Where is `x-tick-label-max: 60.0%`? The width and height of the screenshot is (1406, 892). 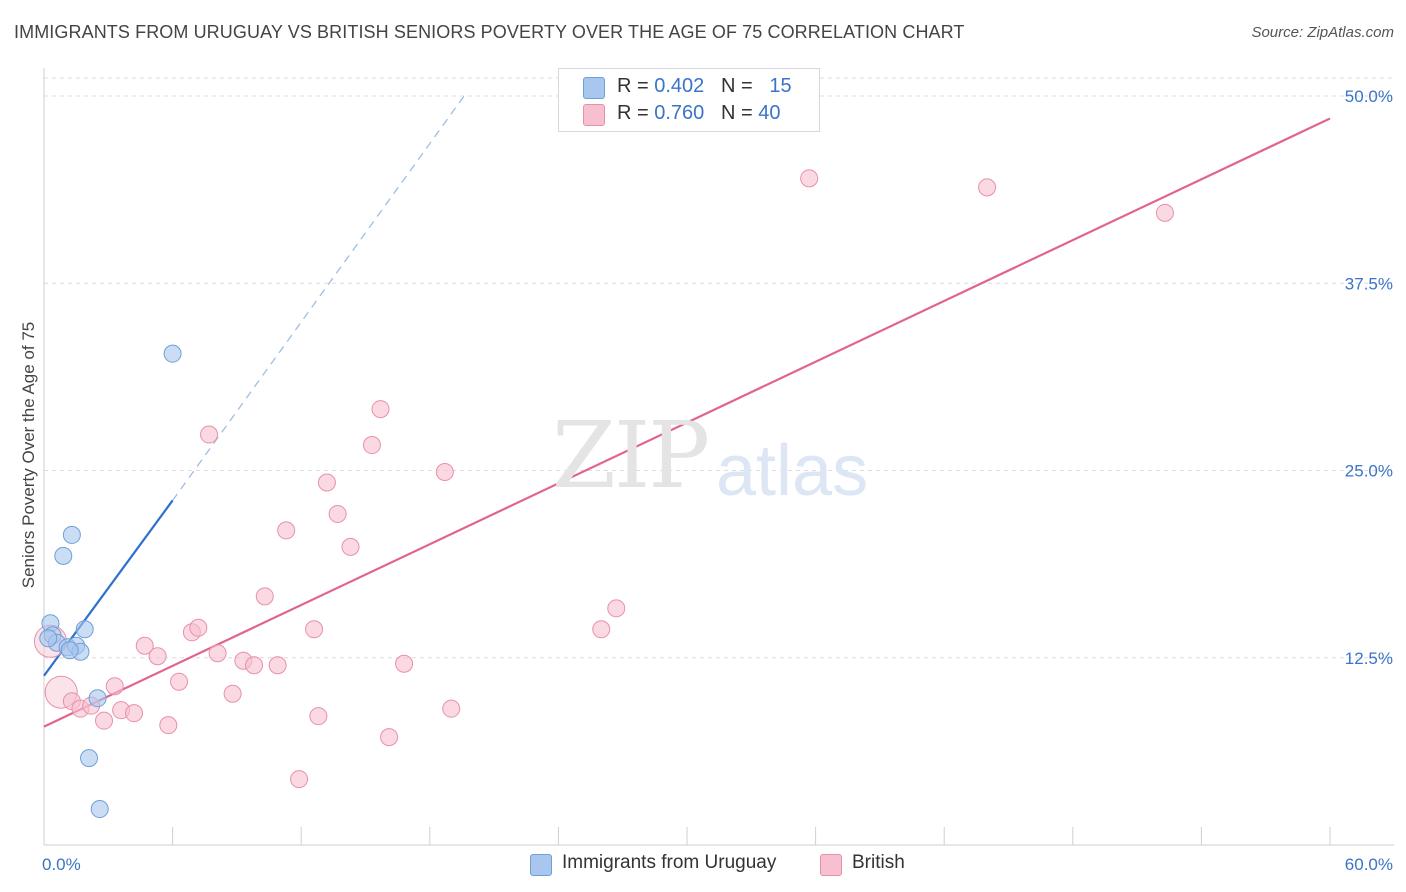 x-tick-label-max: 60.0% is located at coordinates (1369, 864).